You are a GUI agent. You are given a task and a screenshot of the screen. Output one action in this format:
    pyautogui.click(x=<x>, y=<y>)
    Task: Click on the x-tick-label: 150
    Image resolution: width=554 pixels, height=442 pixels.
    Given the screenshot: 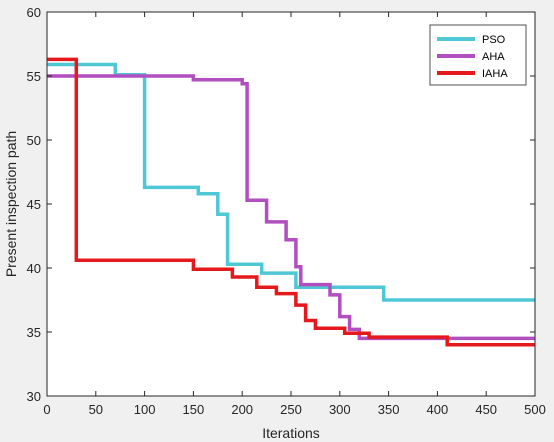 What is the action you would take?
    pyautogui.click(x=194, y=409)
    